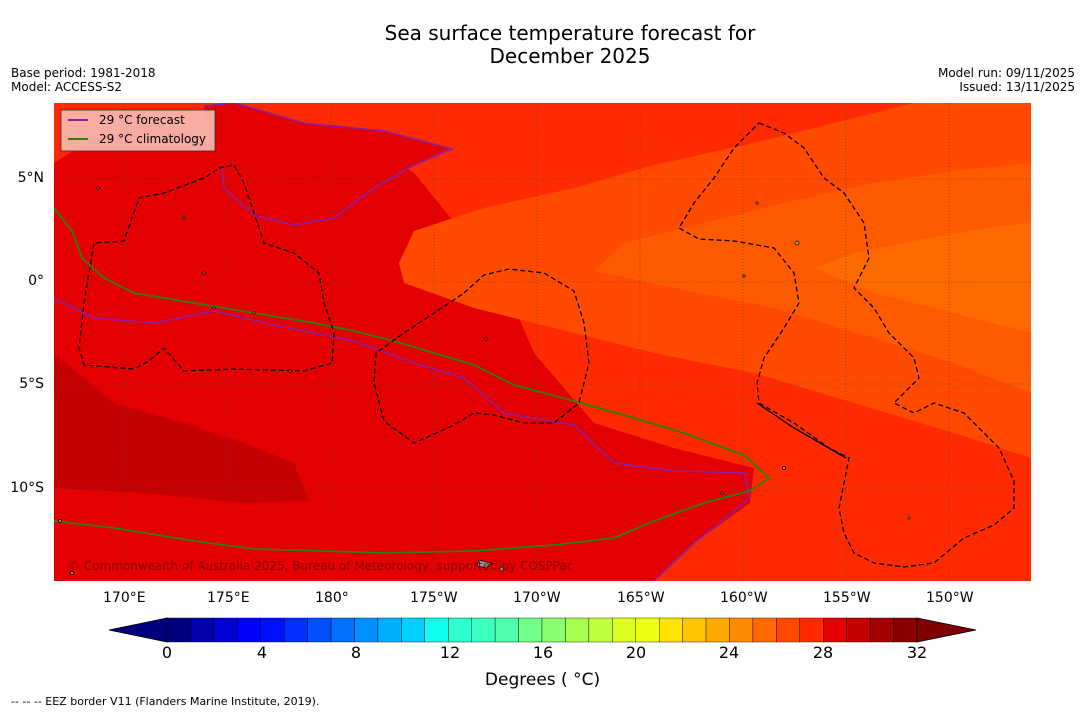 This screenshot has width=1085, height=713. I want to click on issued-text: Issued: 13/11/2025, so click(1017, 87).